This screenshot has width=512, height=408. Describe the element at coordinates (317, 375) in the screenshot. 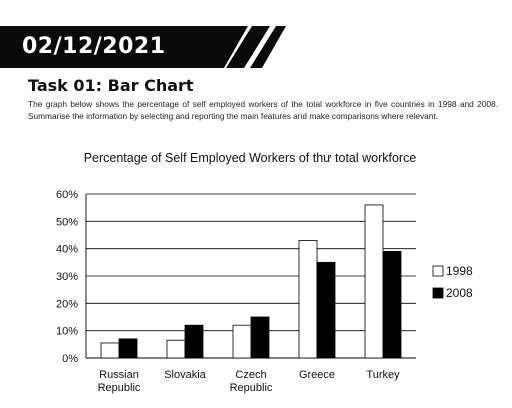

I see `x-tick-label: Greece` at that location.